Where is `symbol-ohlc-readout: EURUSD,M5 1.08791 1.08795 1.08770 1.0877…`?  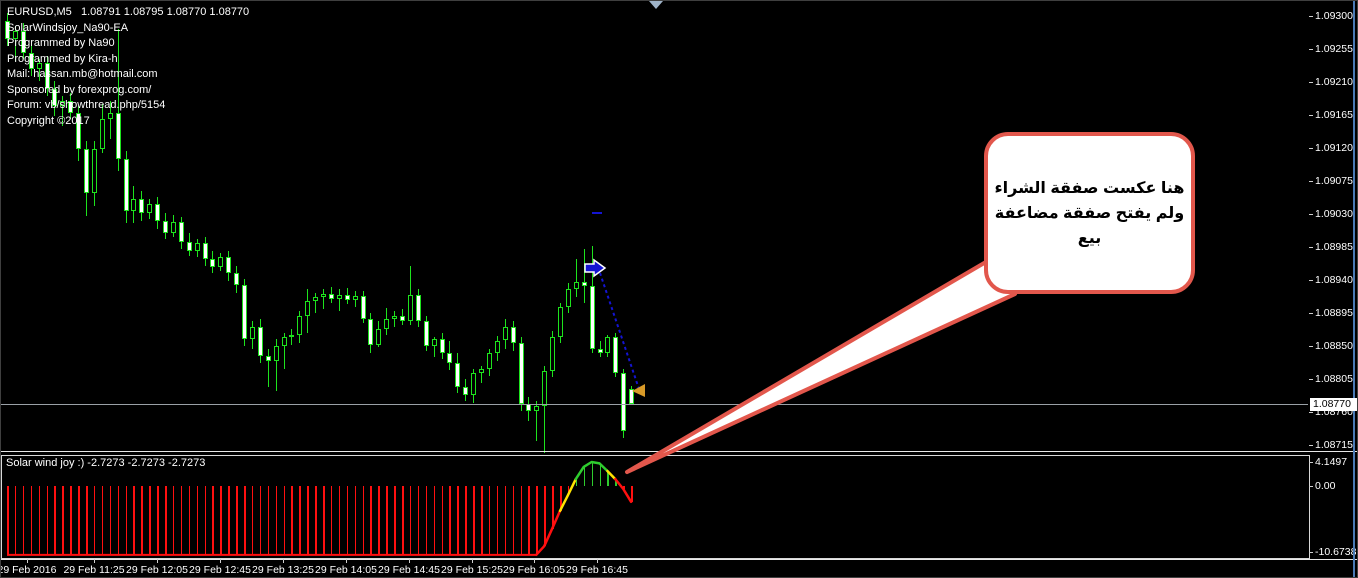
symbol-ohlc-readout: EURUSD,M5 1.08791 1.08795 1.08770 1.0877… is located at coordinates (128, 12).